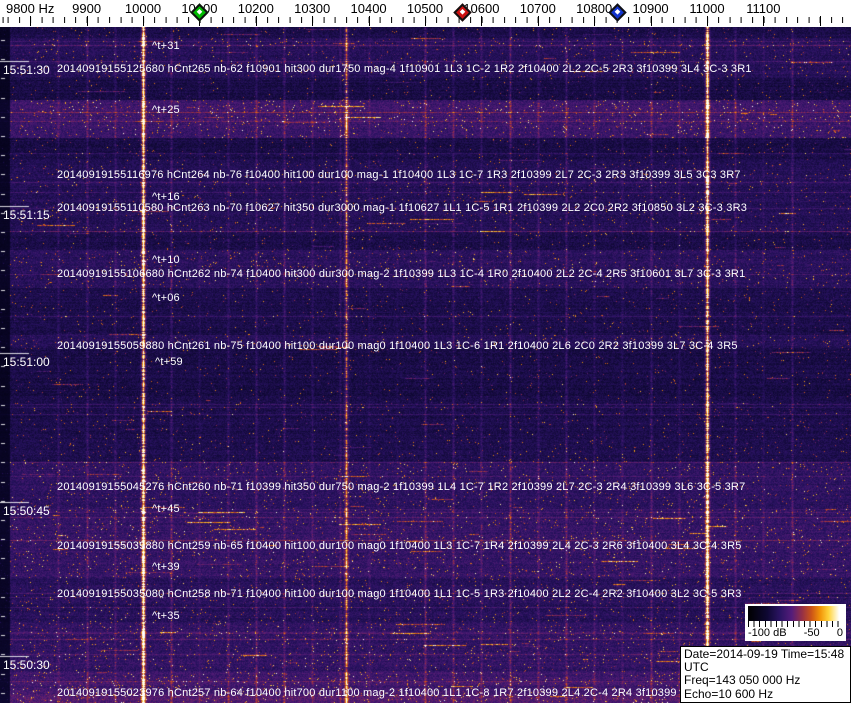 Image resolution: width=851 pixels, height=703 pixels. Describe the element at coordinates (368, 8) in the screenshot. I see `frequency-tick-label: 10400` at that location.